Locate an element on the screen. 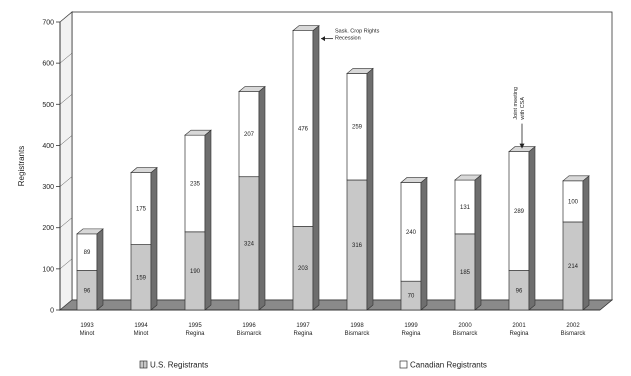 The width and height of the screenshot is (631, 376). x-tick-label-year: 1998 is located at coordinates (357, 326).